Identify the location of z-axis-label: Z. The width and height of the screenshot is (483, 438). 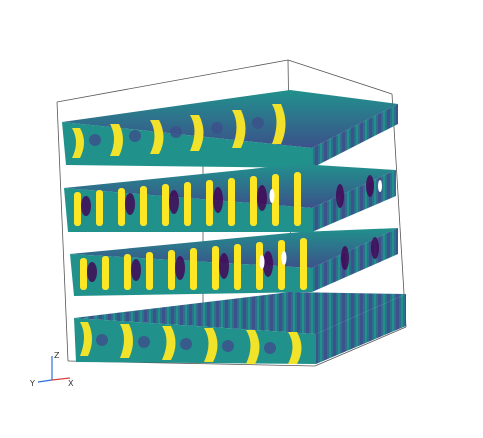
(57, 355).